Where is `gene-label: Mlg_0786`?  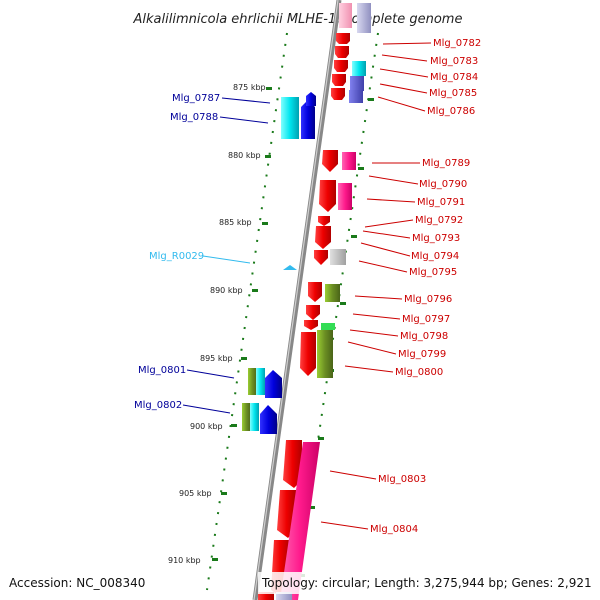
gene-label: Mlg_0786 is located at coordinates (451, 111).